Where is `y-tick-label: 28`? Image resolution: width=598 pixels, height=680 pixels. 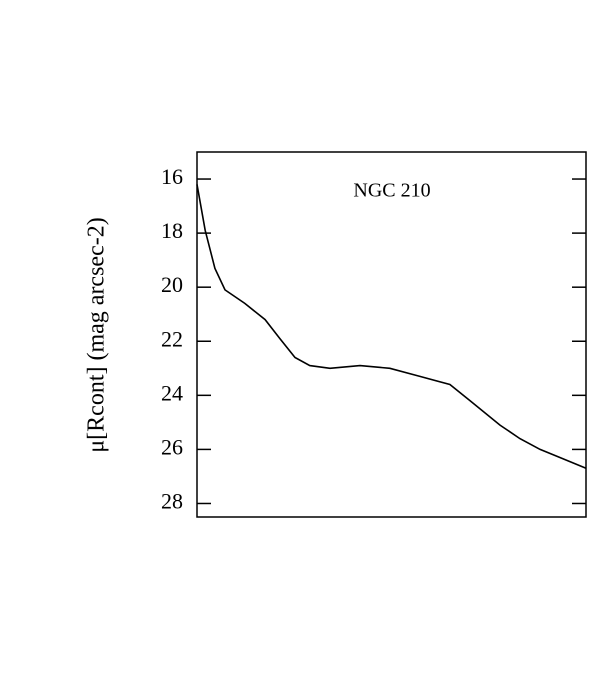
y-tick-label: 28 is located at coordinates (172, 501).